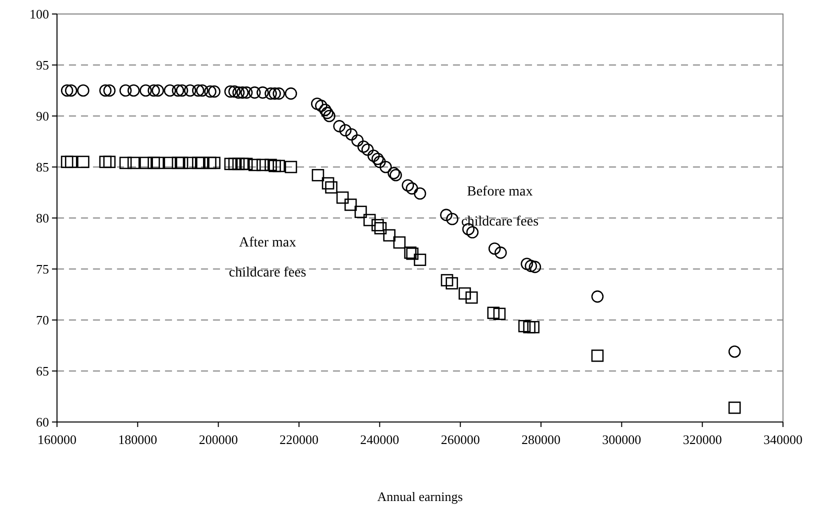 The width and height of the screenshot is (816, 515). I want to click on y-tick-label: 75, so click(42, 269).